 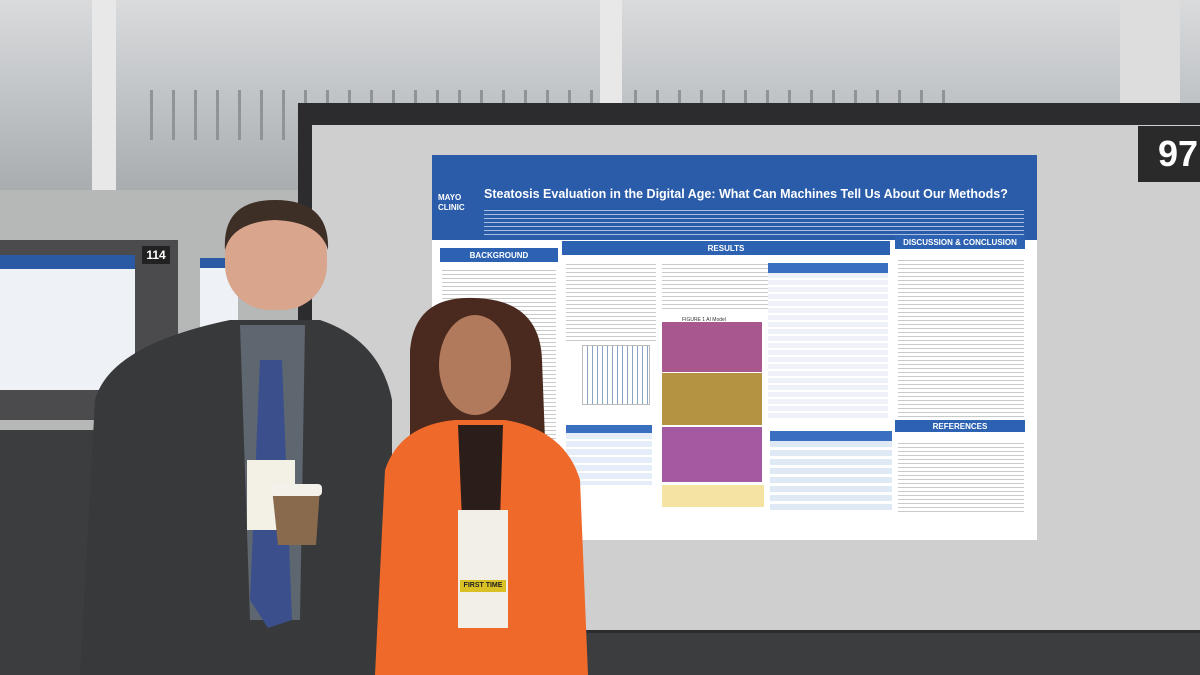 What do you see at coordinates (67, 322) in the screenshot?
I see `left-poster` at bounding box center [67, 322].